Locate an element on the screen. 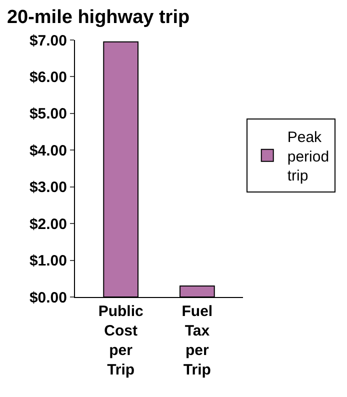 This screenshot has width=347, height=397. y-tick-label: $2.00 is located at coordinates (48, 224).